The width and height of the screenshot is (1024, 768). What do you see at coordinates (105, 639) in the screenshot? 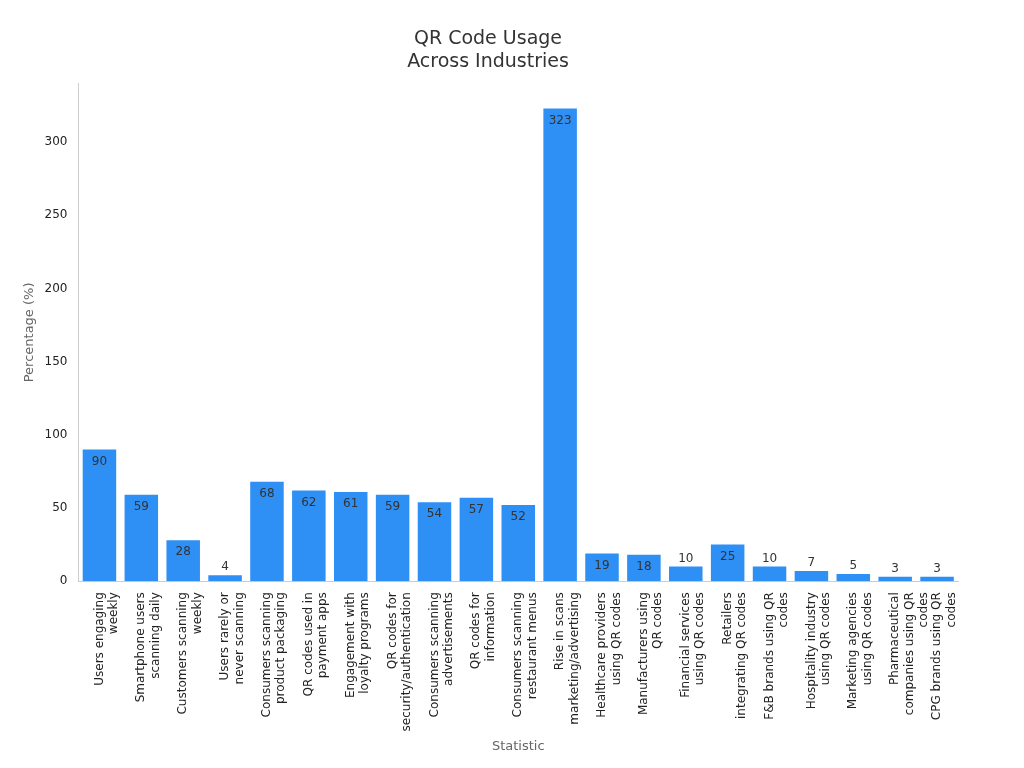
I see `x-tick-label: Users engaging weekly` at bounding box center [105, 639].